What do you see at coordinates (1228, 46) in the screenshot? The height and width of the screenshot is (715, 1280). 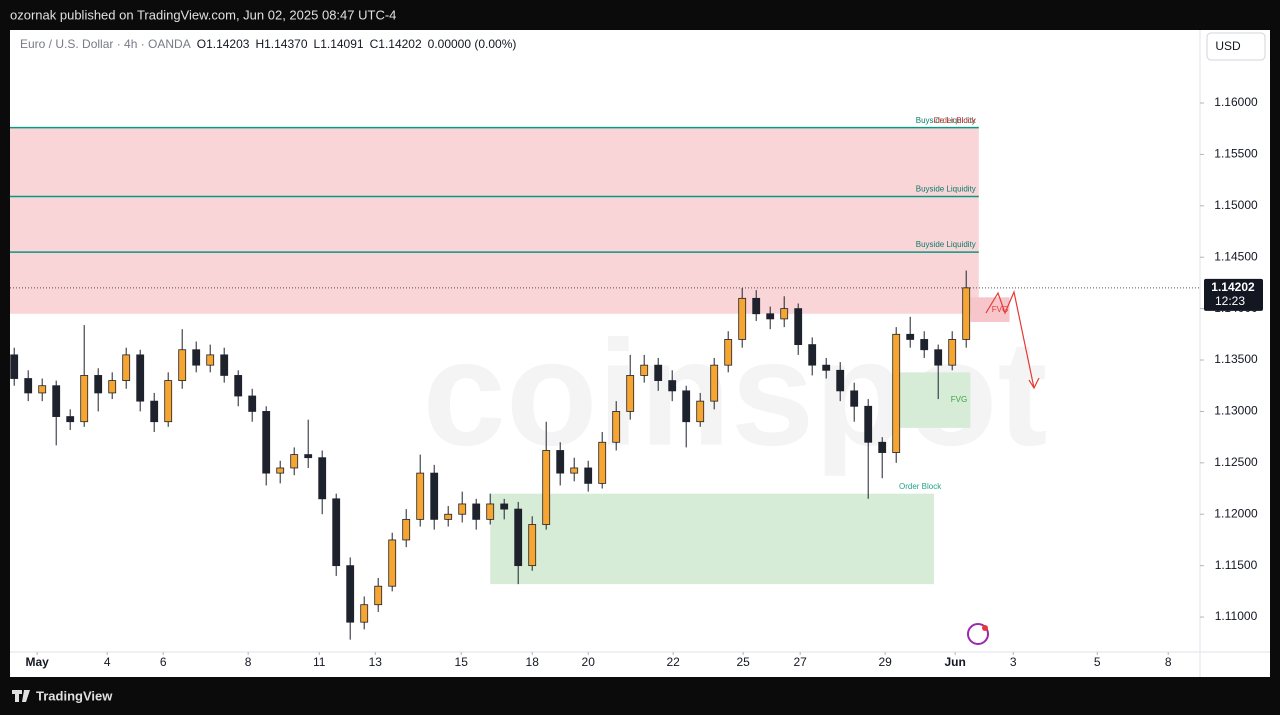 I see `currency: USD` at bounding box center [1228, 46].